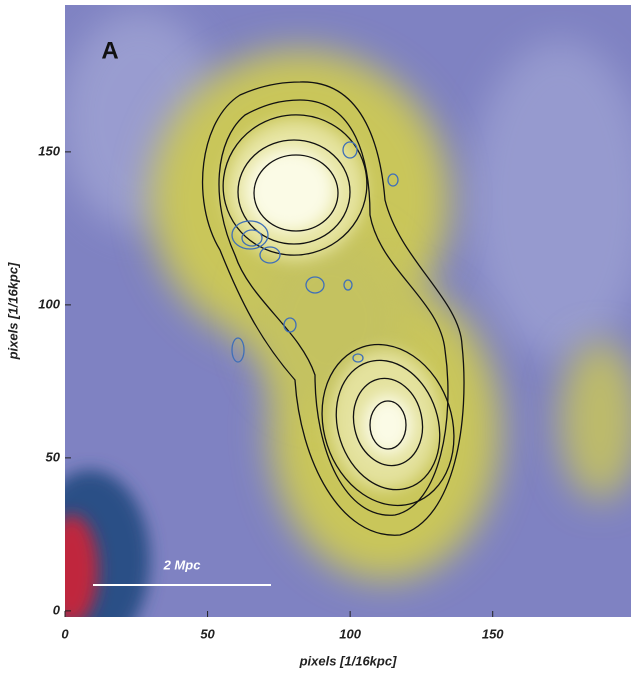 The image size is (631, 675). What do you see at coordinates (109, 50) in the screenshot?
I see `panel-label: A` at bounding box center [109, 50].